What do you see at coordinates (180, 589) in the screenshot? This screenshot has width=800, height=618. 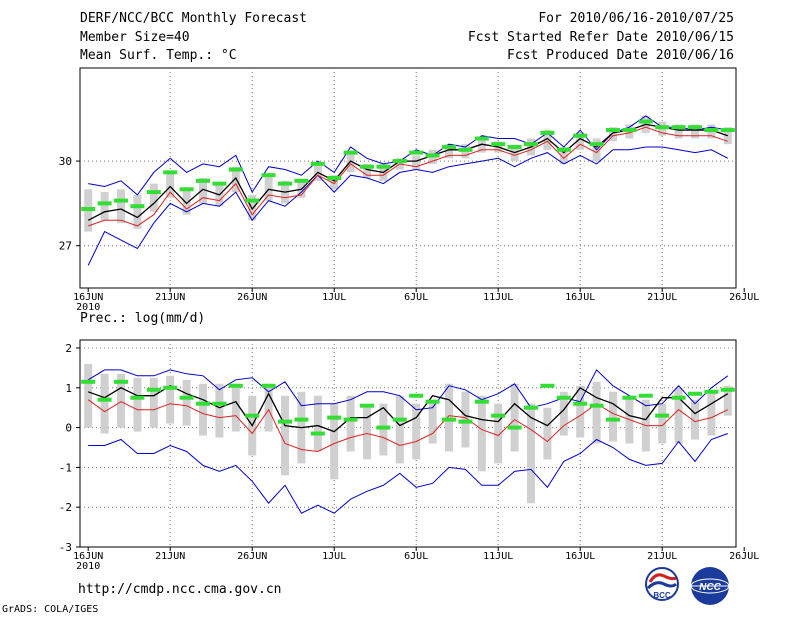 I see `source-url: http://cmdp.ncc.cma.gov.cn` at bounding box center [180, 589].